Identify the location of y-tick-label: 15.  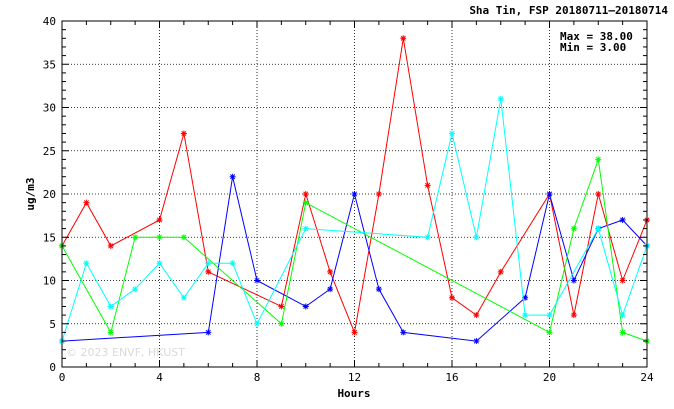
(49, 237).